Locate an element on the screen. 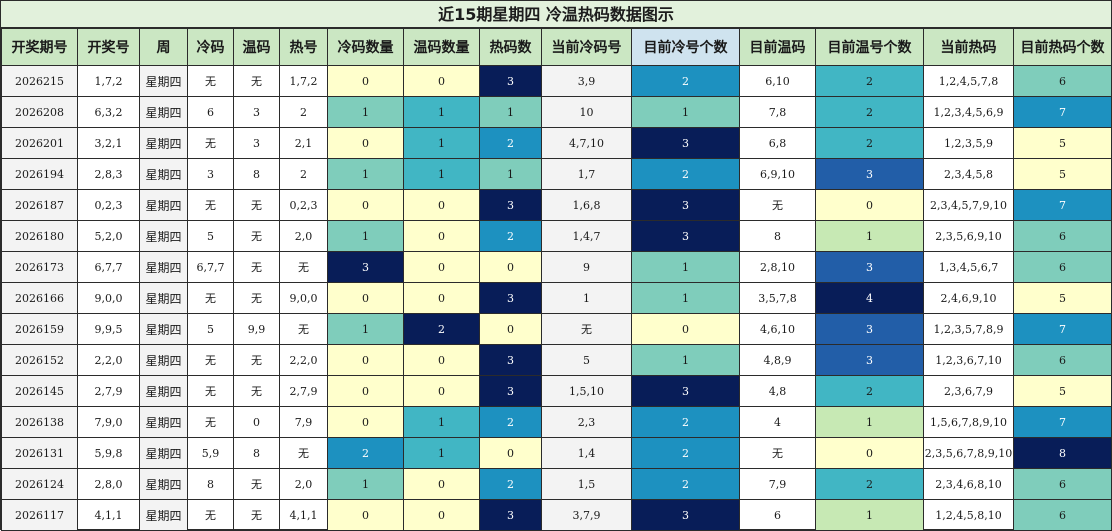 Image resolution: width=1112 pixels, height=531 pixels. cur-warm-cell: 4 is located at coordinates (777, 422).